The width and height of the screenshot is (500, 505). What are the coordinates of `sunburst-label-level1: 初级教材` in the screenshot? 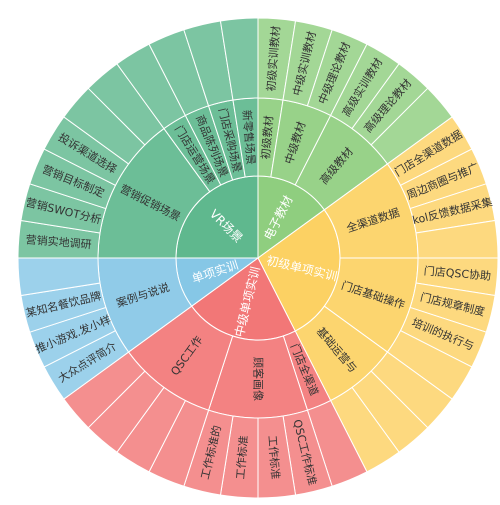 It's located at (266, 137).